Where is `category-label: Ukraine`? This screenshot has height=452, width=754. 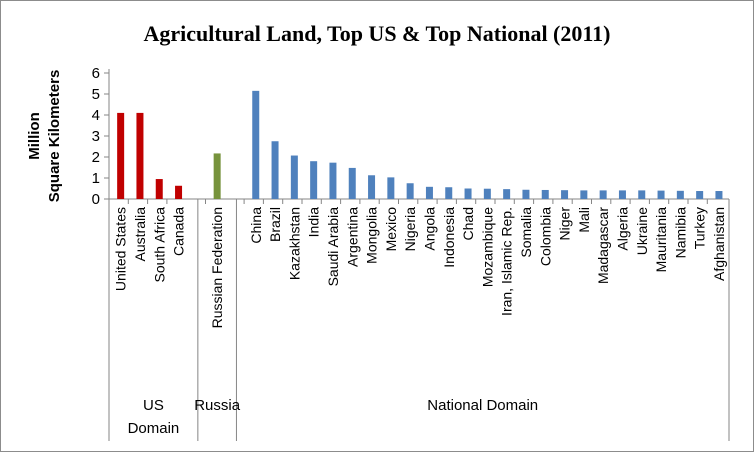
category-label: Ukraine is located at coordinates (642, 231).